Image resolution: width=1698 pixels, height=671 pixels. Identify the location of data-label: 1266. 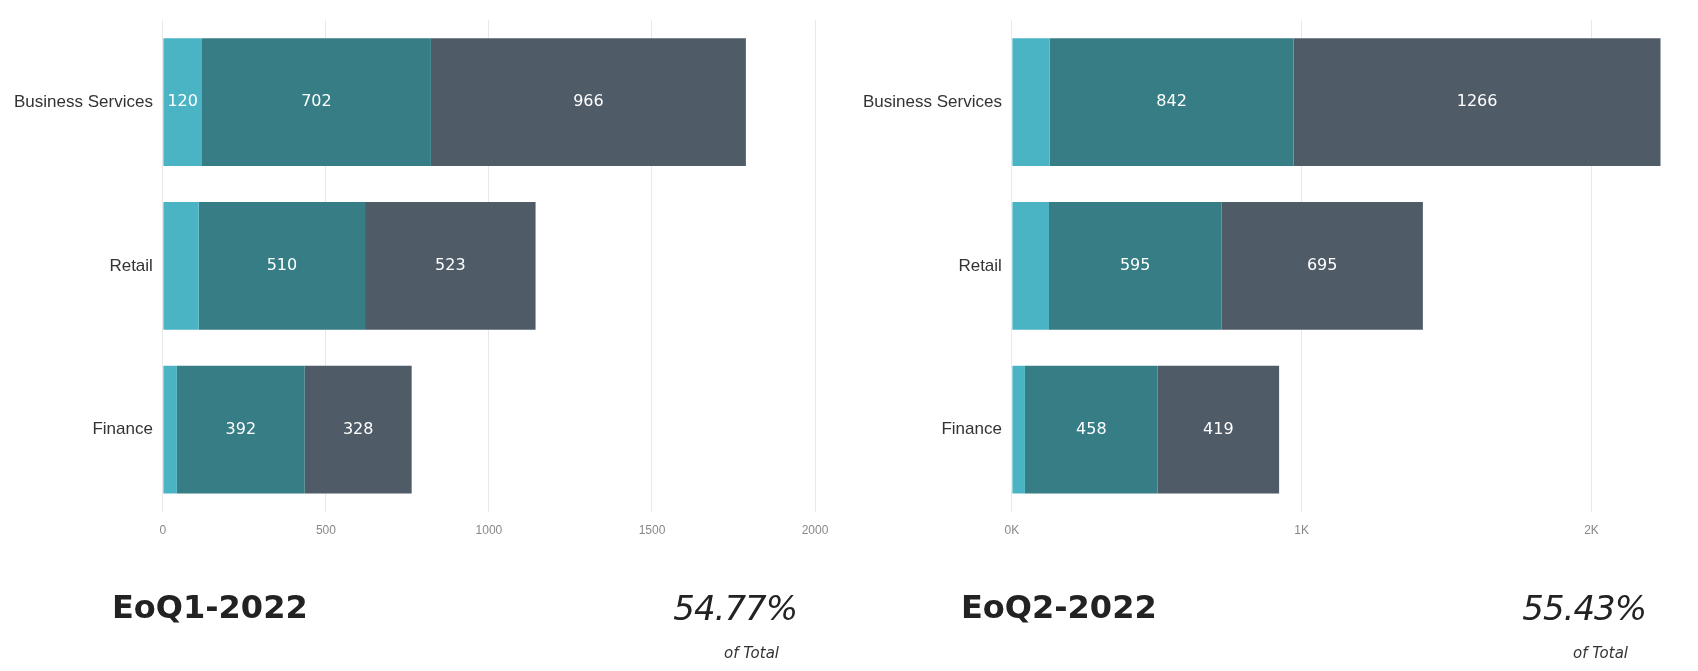
(1477, 101).